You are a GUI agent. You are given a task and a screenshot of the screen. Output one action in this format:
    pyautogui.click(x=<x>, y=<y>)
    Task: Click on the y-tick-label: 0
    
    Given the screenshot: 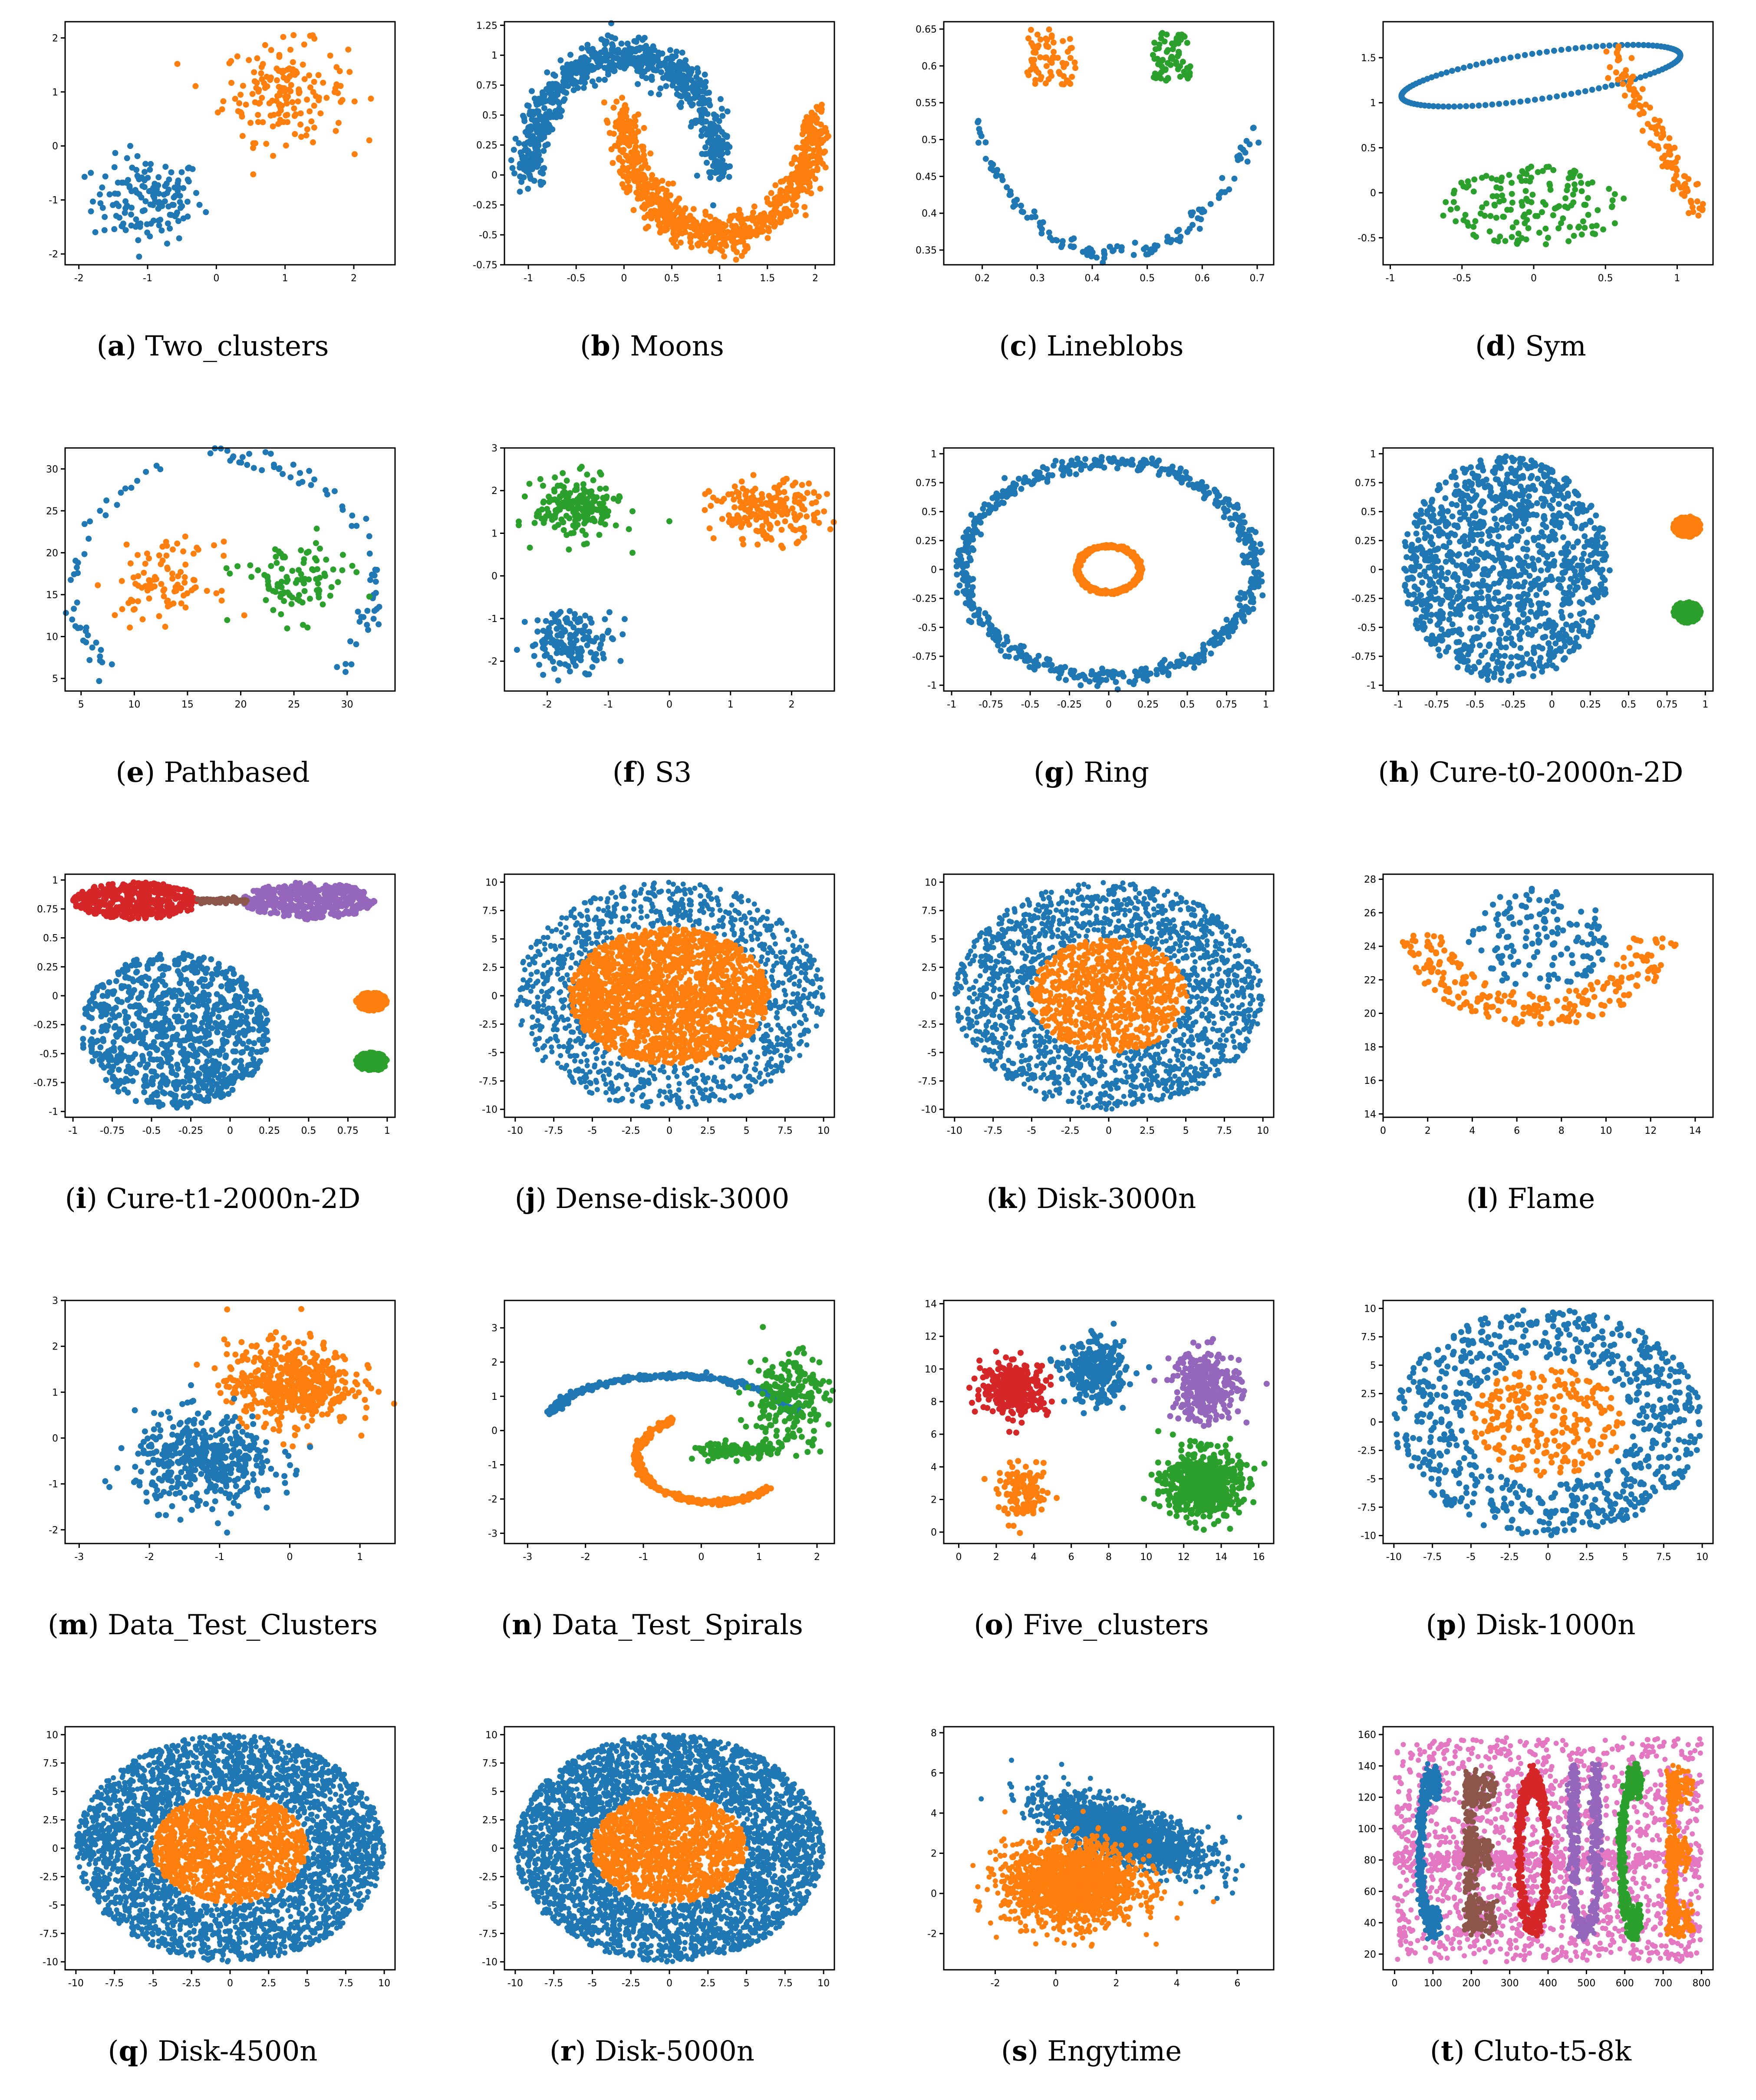 What is the action you would take?
    pyautogui.click(x=1373, y=193)
    